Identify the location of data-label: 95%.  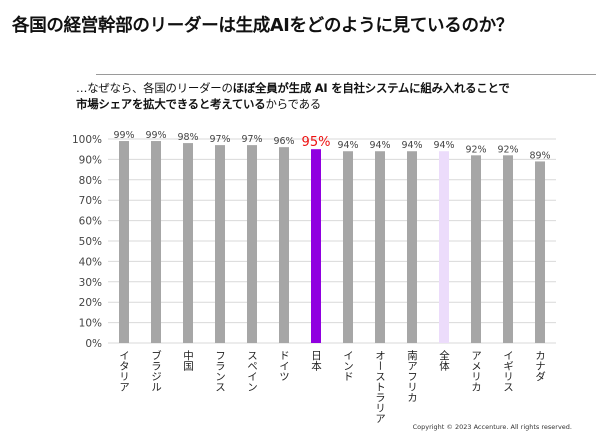
(316, 142).